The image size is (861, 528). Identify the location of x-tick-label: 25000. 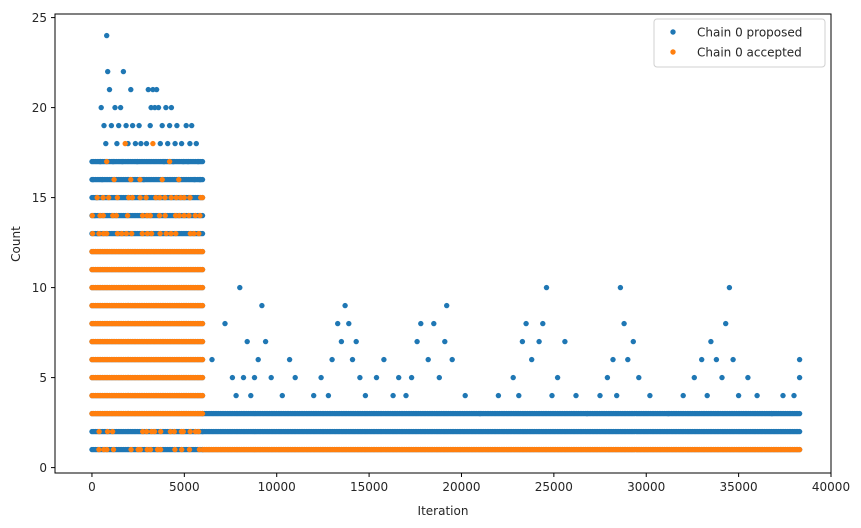
(554, 487).